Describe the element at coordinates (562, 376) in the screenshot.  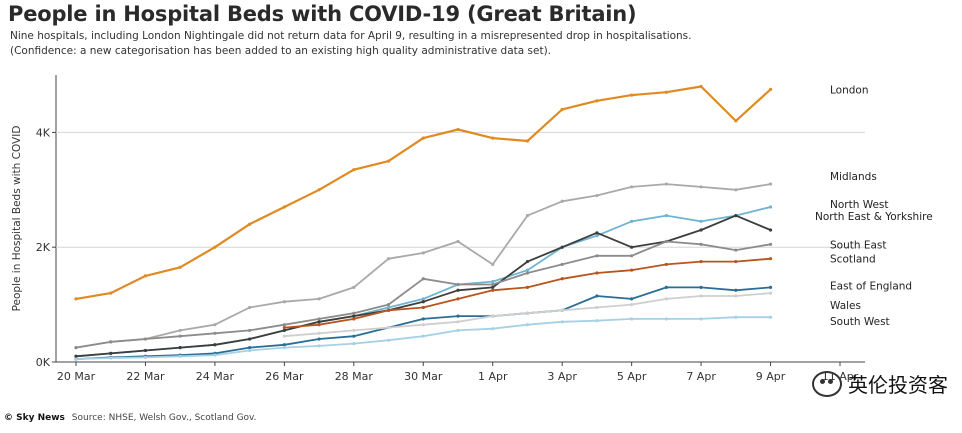
I see `x-tick-label: 3 Apr` at that location.